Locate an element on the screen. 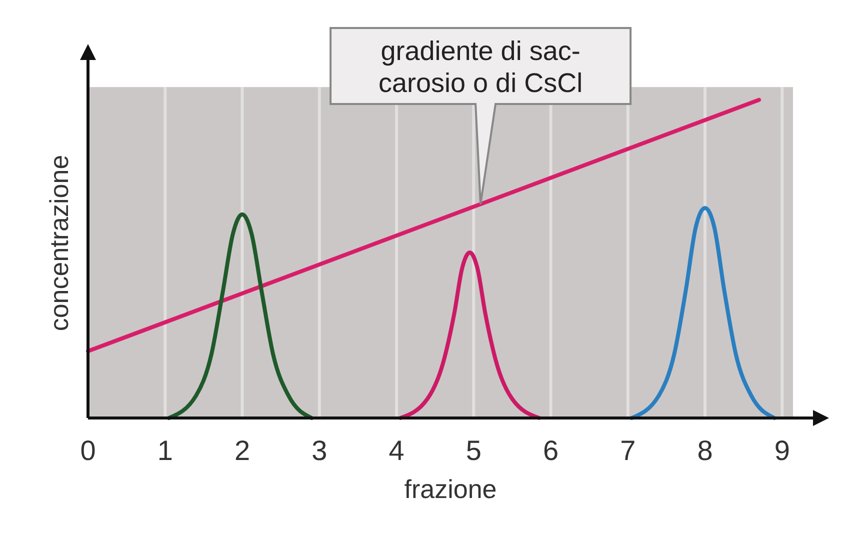 The height and width of the screenshot is (538, 861). x-tick-label: 2 is located at coordinates (242, 450).